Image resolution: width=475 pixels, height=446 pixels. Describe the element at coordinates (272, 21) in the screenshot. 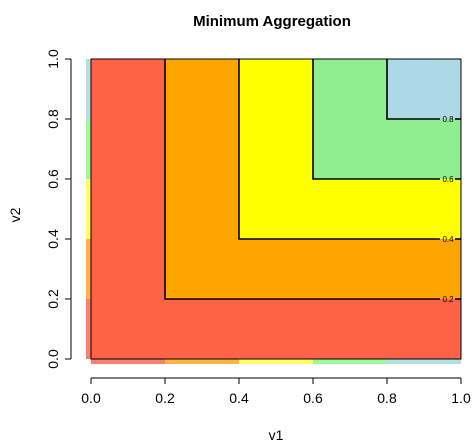

I see `chart-title: Minimum Aggregation` at that location.